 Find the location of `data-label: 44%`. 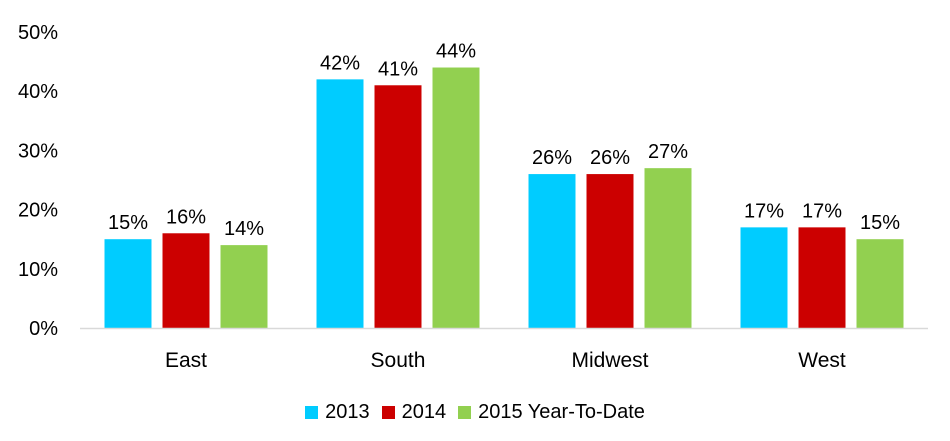

data-label: 44% is located at coordinates (456, 52).